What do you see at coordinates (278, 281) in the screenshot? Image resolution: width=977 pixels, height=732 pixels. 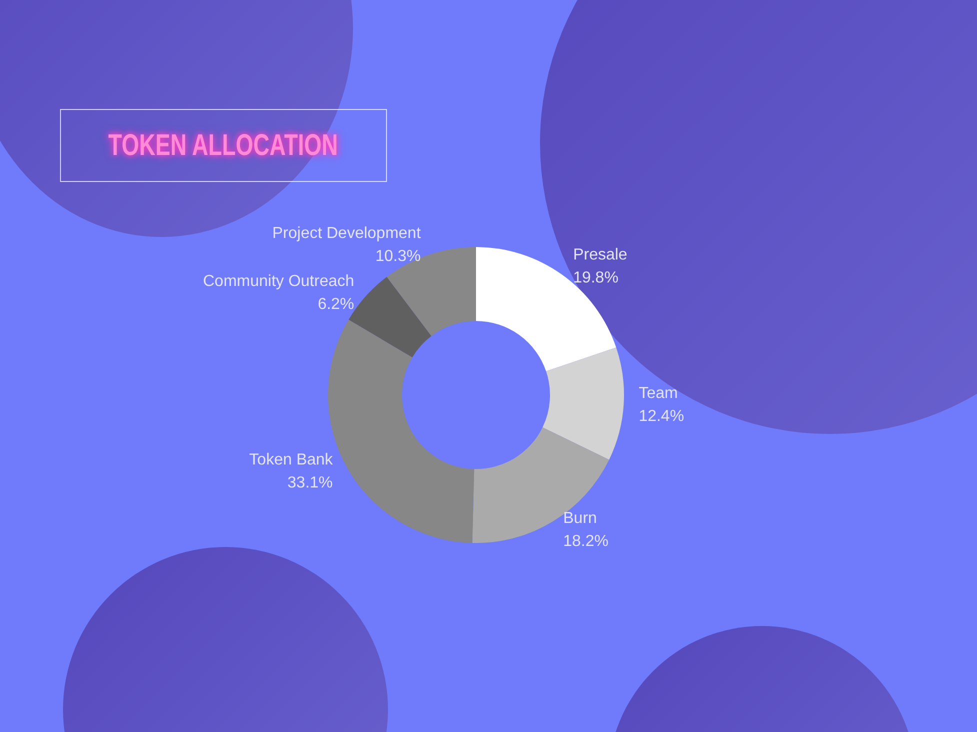 I see `slice-label: Community Outreach` at bounding box center [278, 281].